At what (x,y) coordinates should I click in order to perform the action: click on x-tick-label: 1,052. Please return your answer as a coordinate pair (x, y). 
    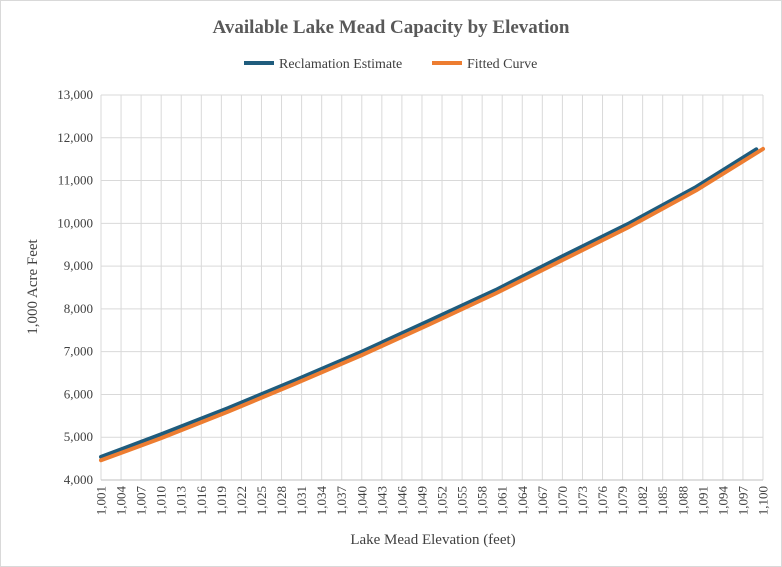
    Looking at the image, I should click on (442, 500).